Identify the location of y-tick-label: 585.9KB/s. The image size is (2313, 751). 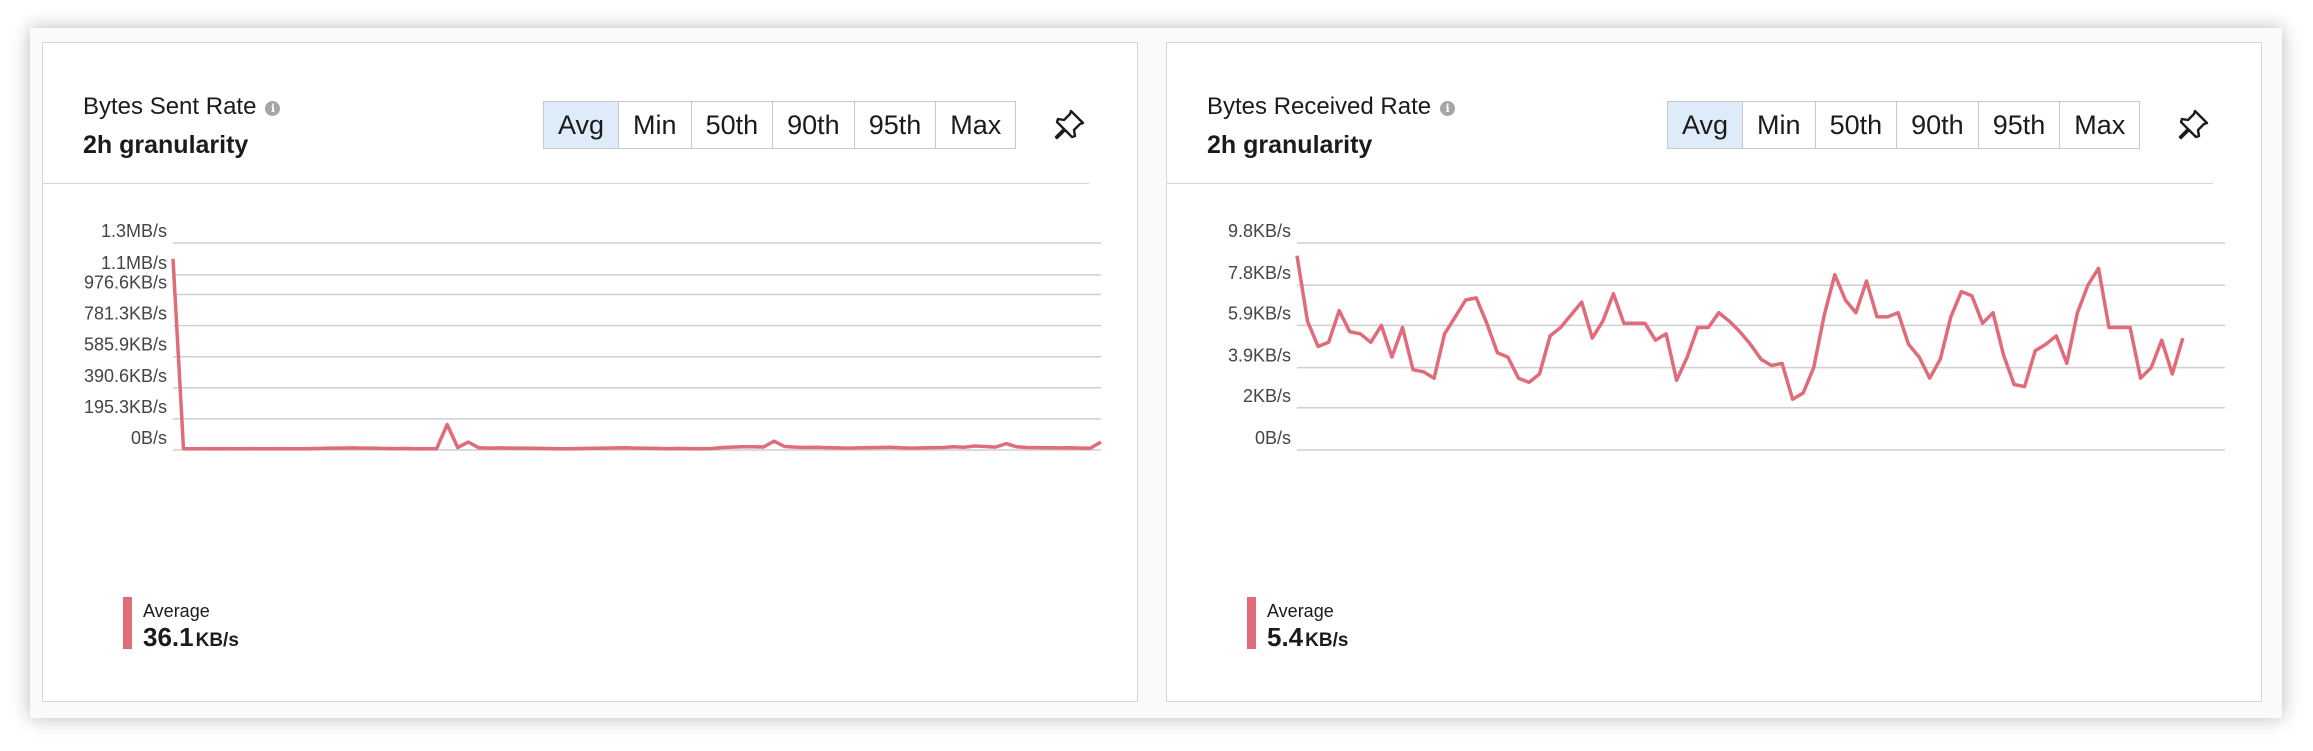
(125, 345).